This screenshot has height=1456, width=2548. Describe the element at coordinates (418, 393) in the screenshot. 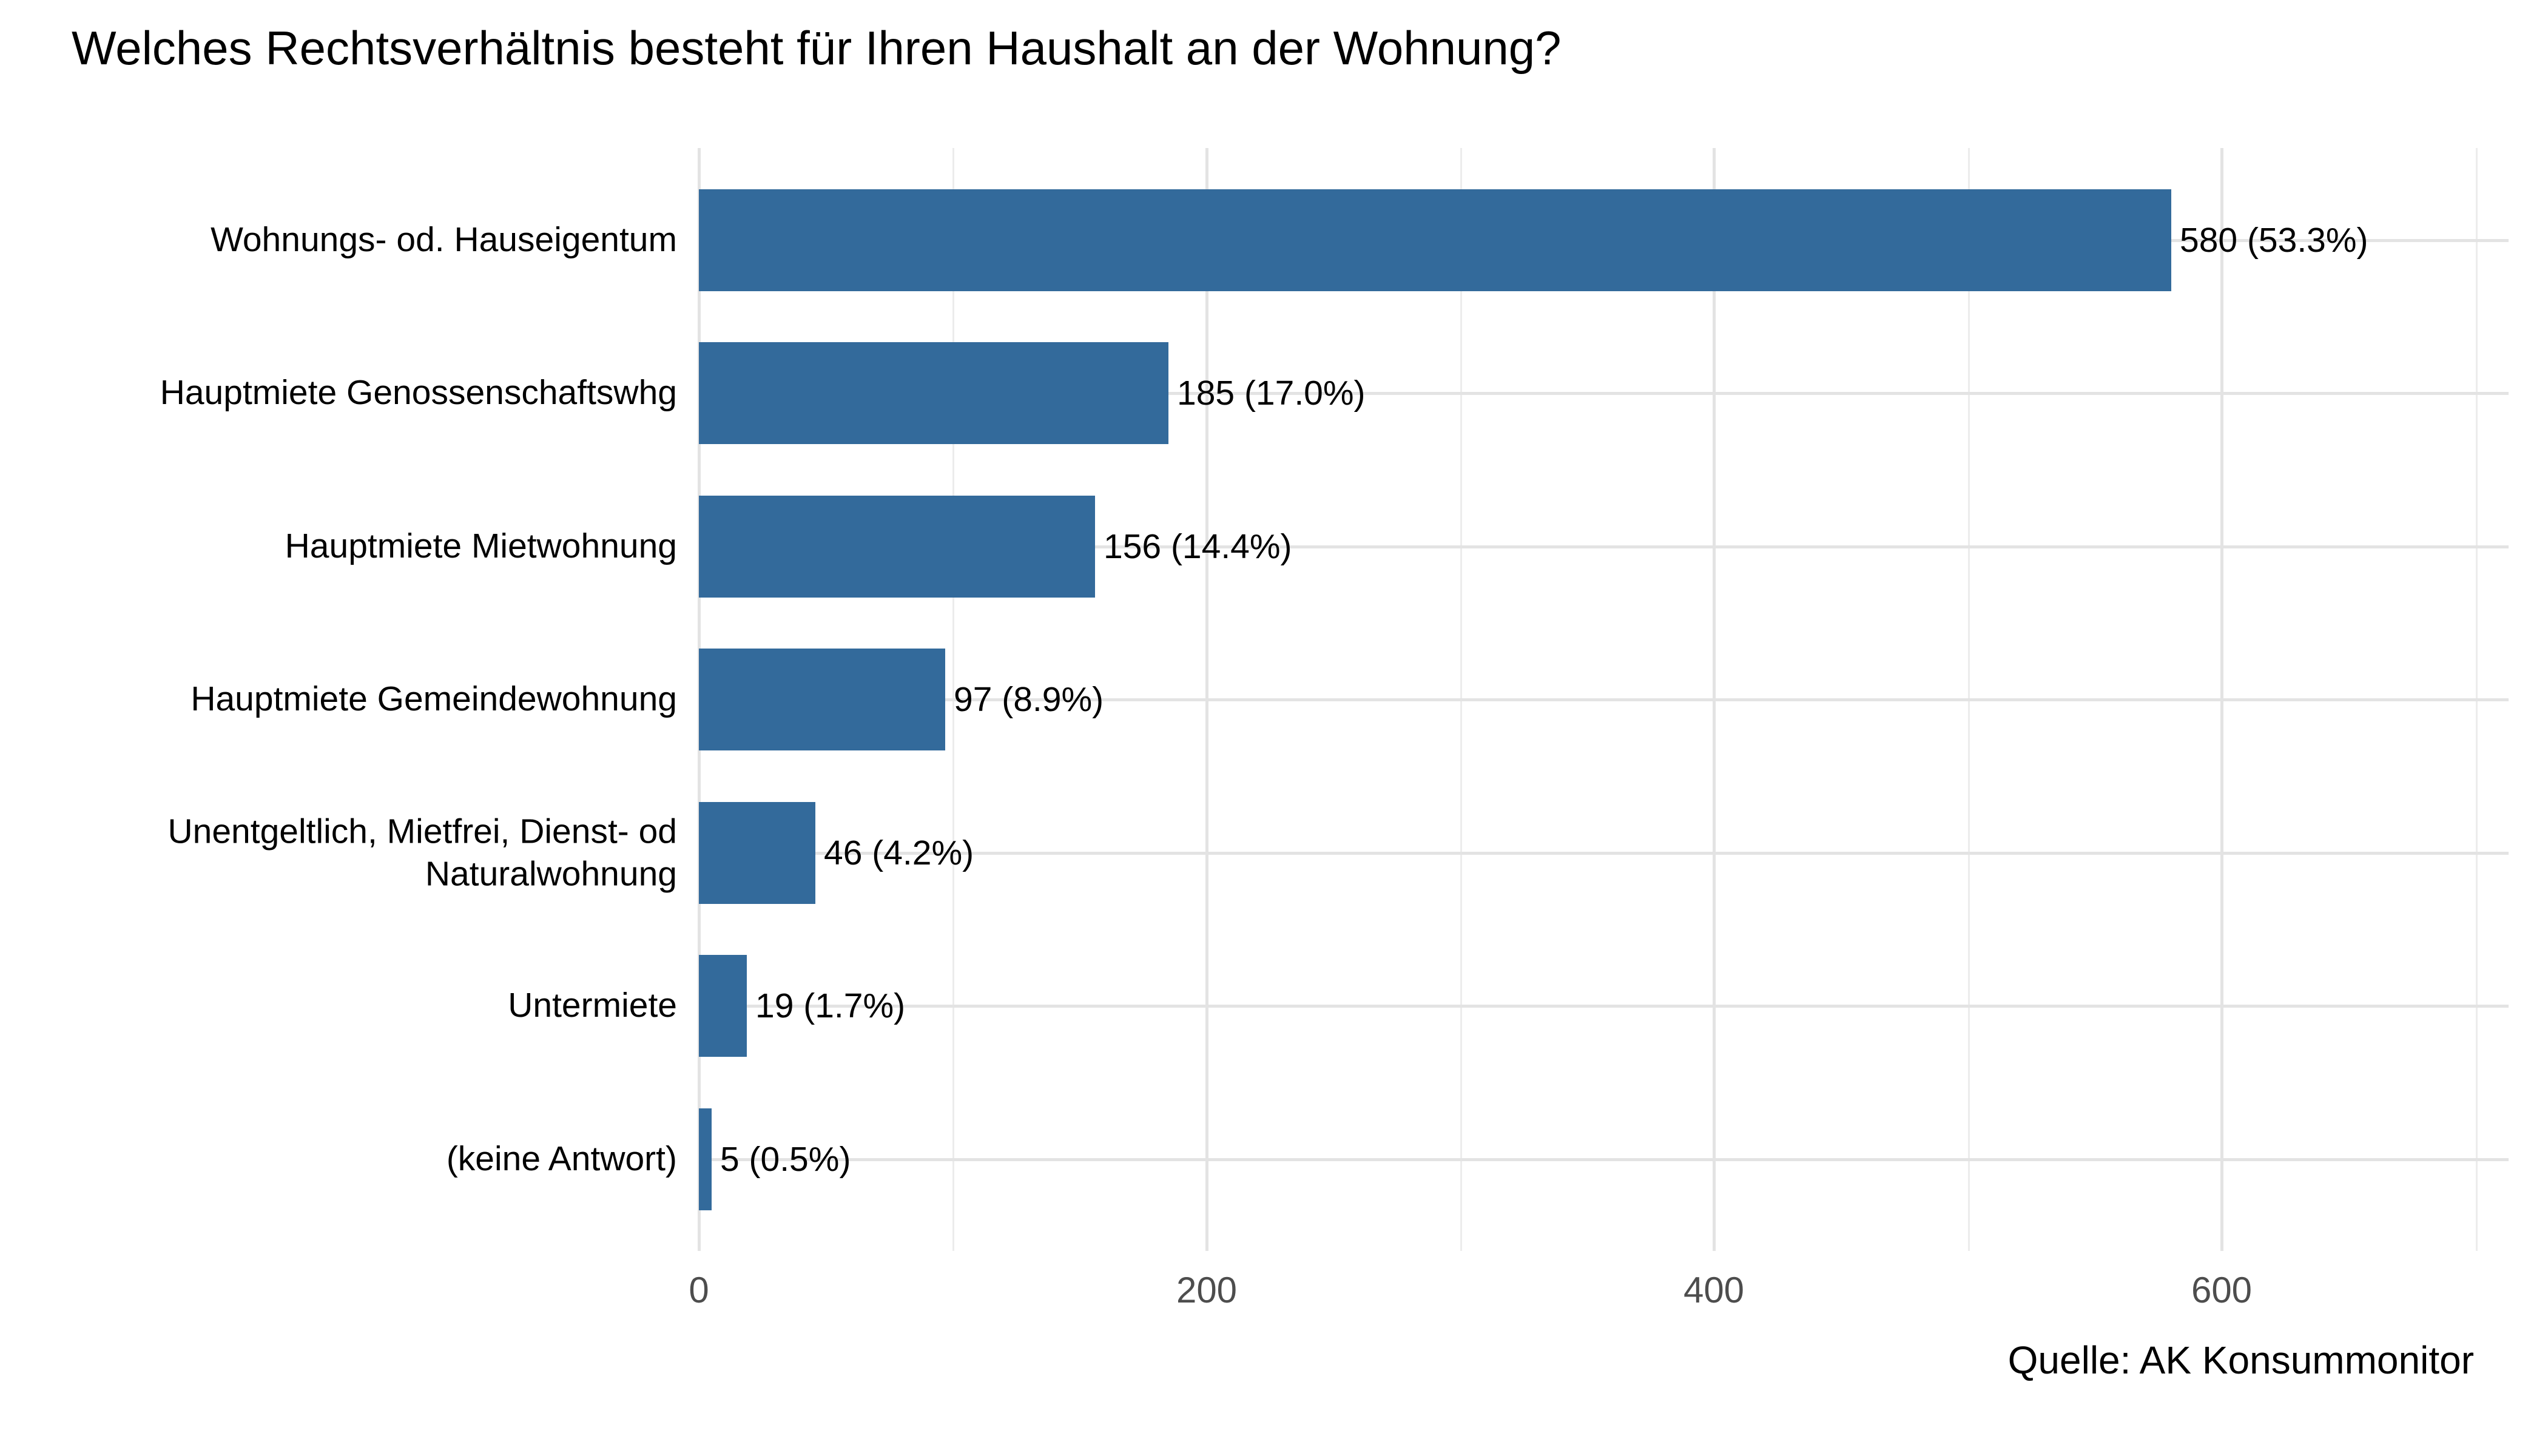

I see `category-label: Hauptmiete Genossenschaftswhg` at that location.